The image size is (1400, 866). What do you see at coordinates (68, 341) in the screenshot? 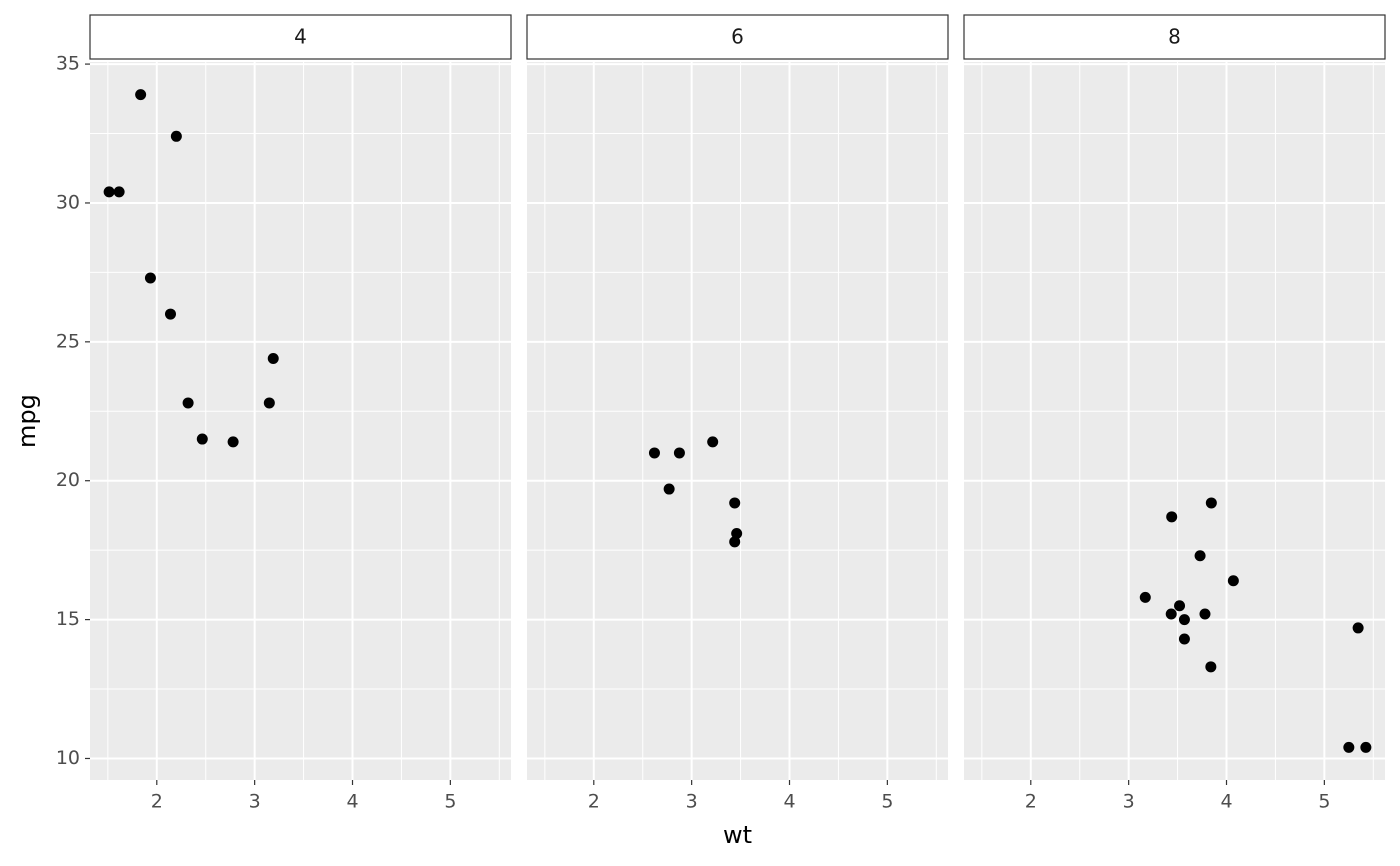
I see `y-tick-label: 25` at bounding box center [68, 341].